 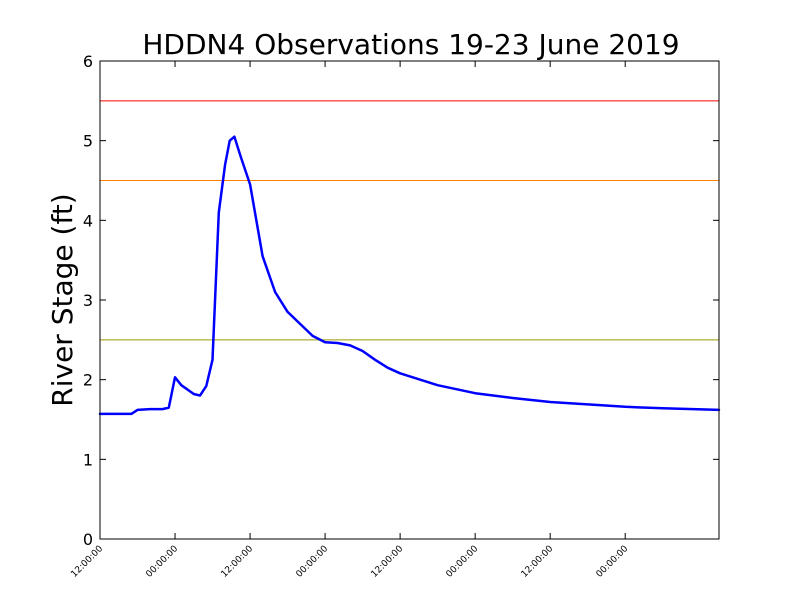 I want to click on y-tick-label: 5, so click(x=88, y=141).